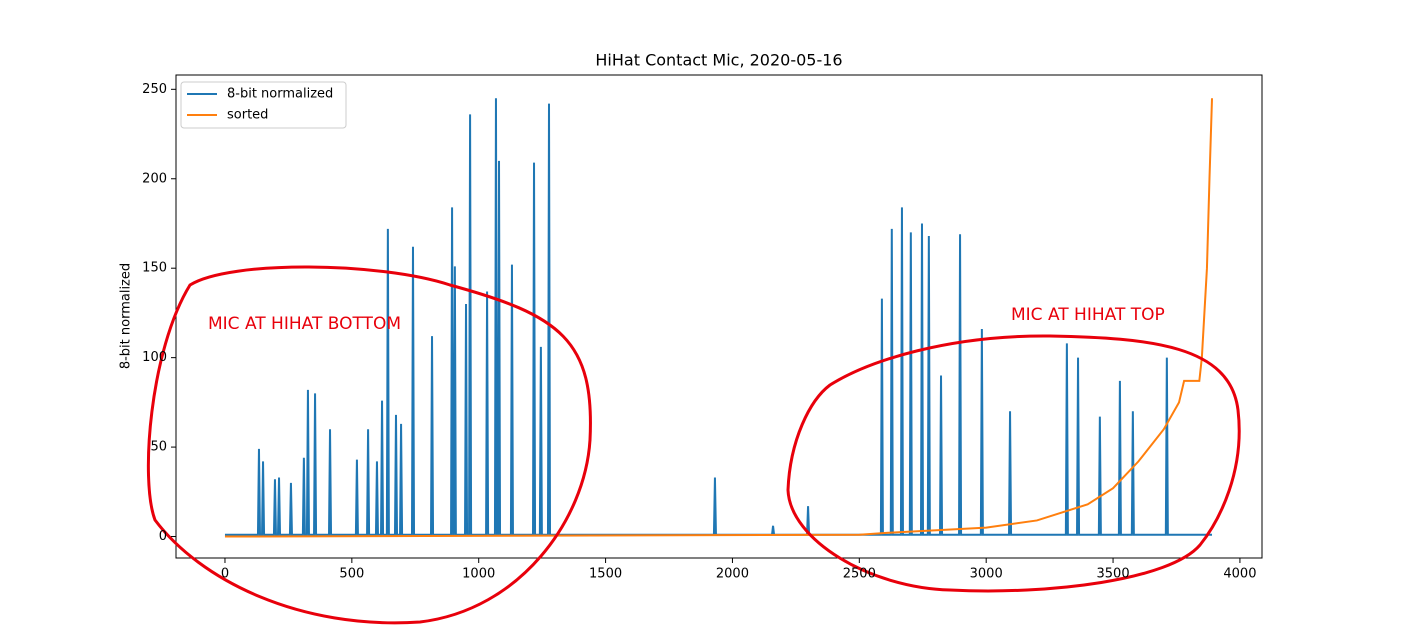 Image resolution: width=1402 pixels, height=627 pixels. Describe the element at coordinates (478, 574) in the screenshot. I see `x-tick-label: 1000` at that location.